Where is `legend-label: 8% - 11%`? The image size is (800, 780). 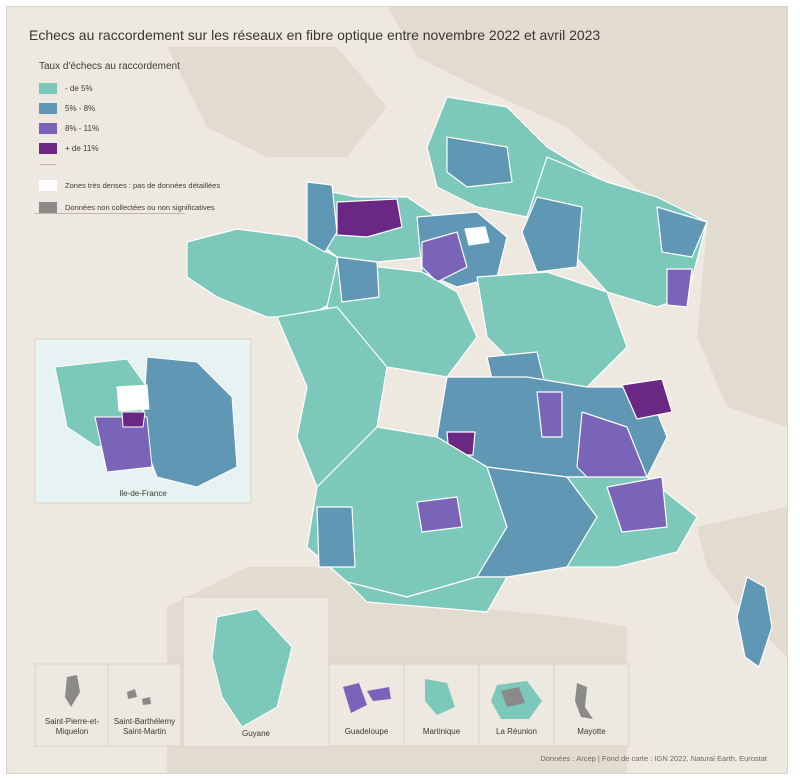 legend-label: 8% - 11% is located at coordinates (82, 128).